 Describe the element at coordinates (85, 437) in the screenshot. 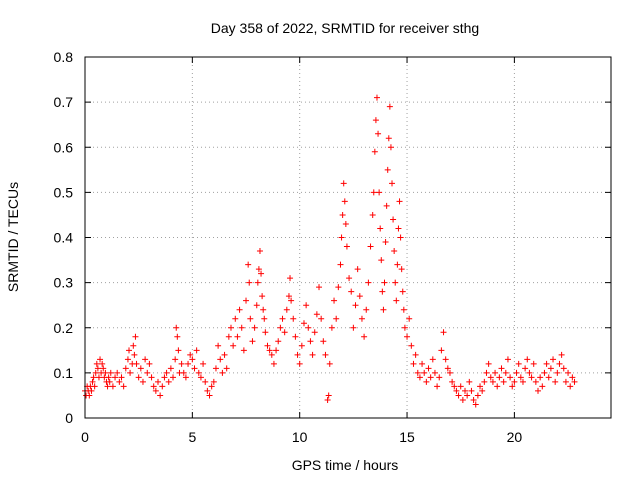

I see `x-tick-label: 0` at that location.